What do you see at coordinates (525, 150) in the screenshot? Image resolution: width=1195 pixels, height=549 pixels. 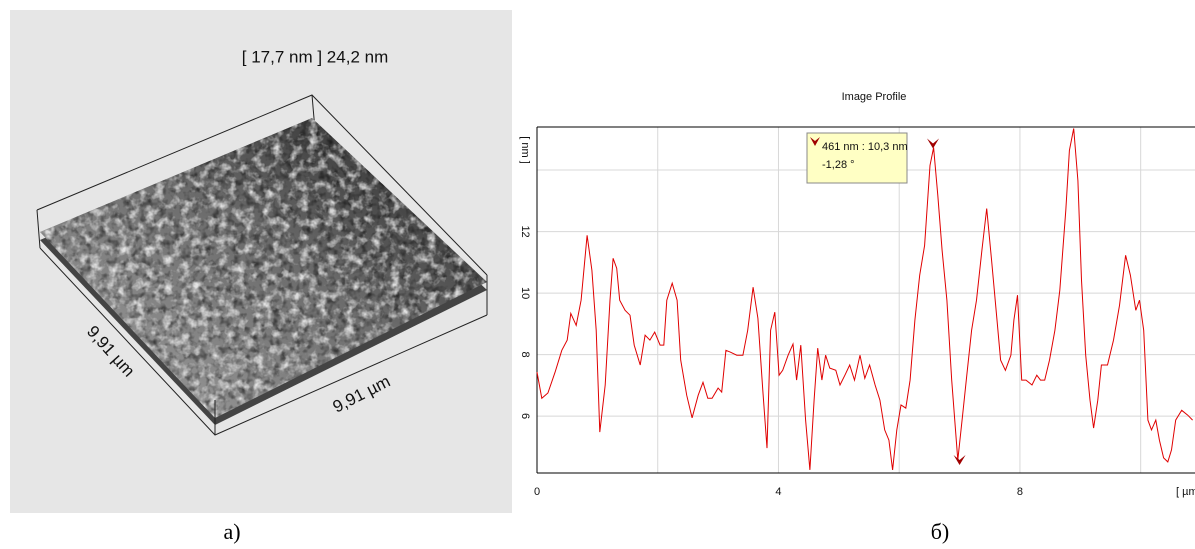 I see `y-axis-label: [ nm ]` at bounding box center [525, 150].